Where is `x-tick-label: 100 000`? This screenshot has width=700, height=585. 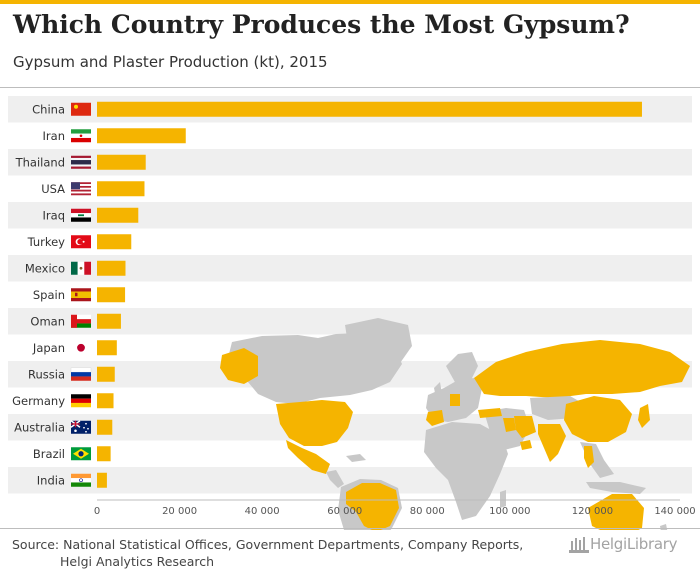
x-tick-label: 100 000 is located at coordinates (509, 511).